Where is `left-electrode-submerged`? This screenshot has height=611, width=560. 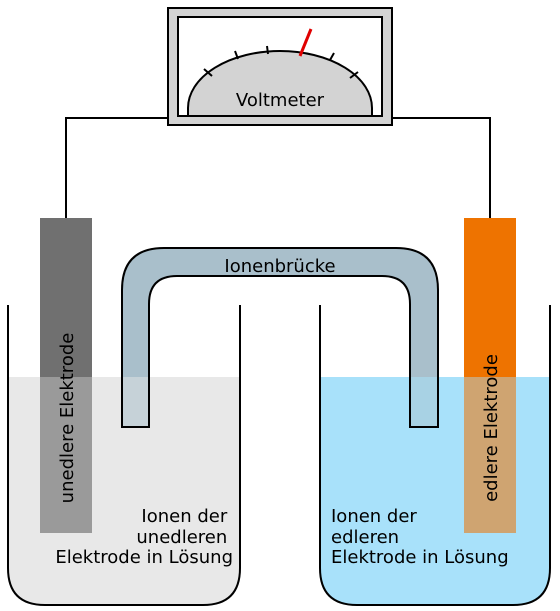 left-electrode-submerged is located at coordinates (66, 455).